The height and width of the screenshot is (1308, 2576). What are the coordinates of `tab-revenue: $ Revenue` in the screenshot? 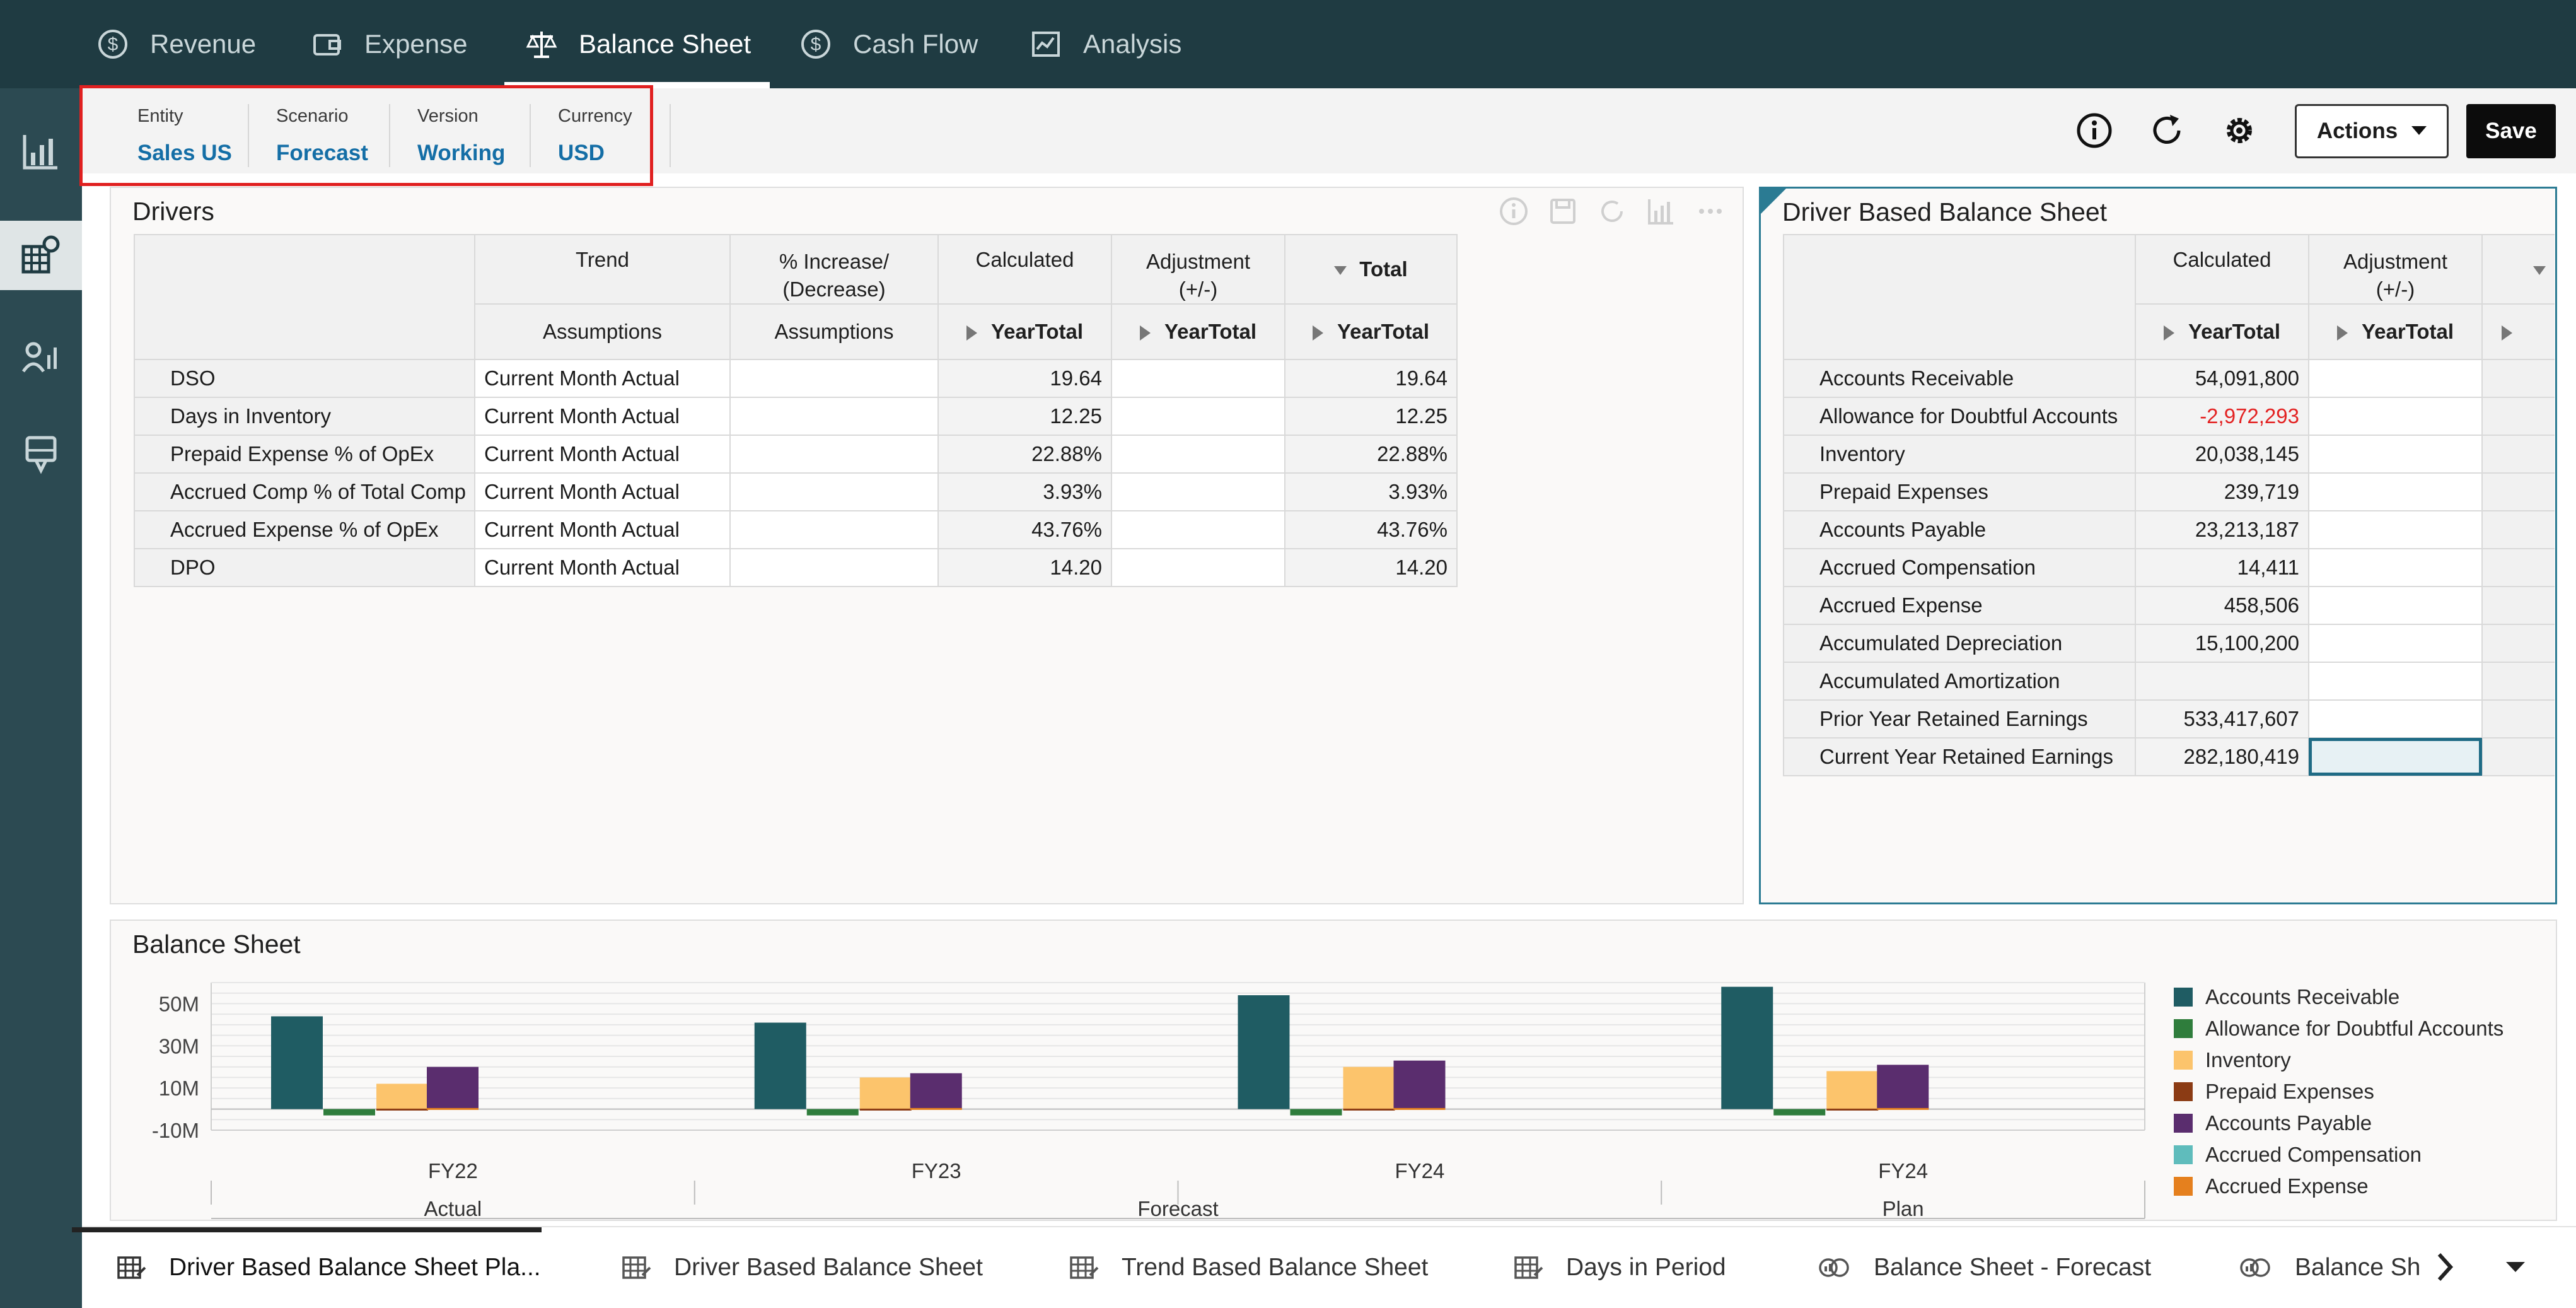 It's located at (175, 44).